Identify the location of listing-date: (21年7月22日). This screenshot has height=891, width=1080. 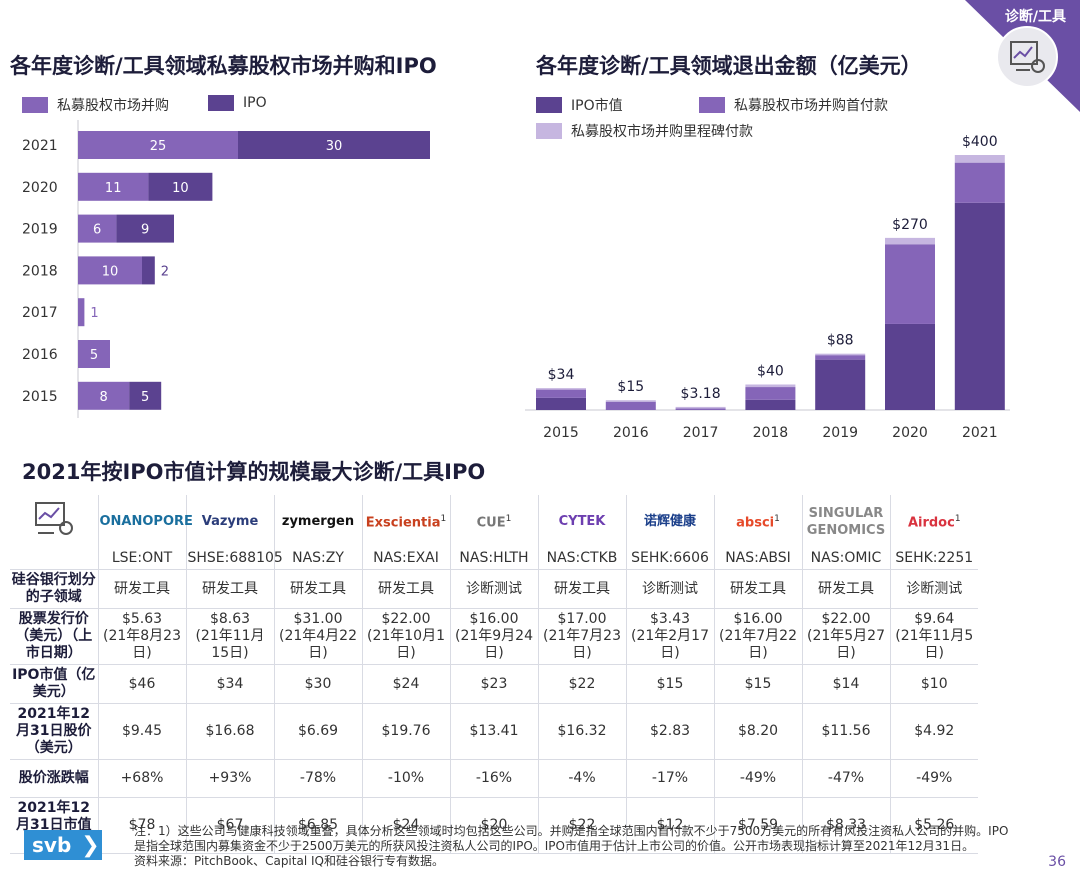
(758, 644).